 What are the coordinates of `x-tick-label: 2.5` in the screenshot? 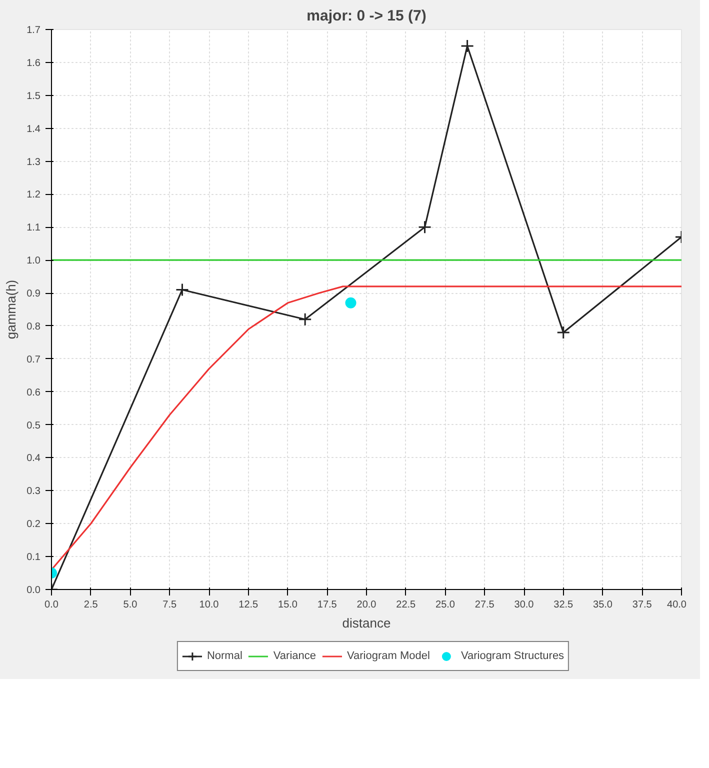 It's located at (91, 605).